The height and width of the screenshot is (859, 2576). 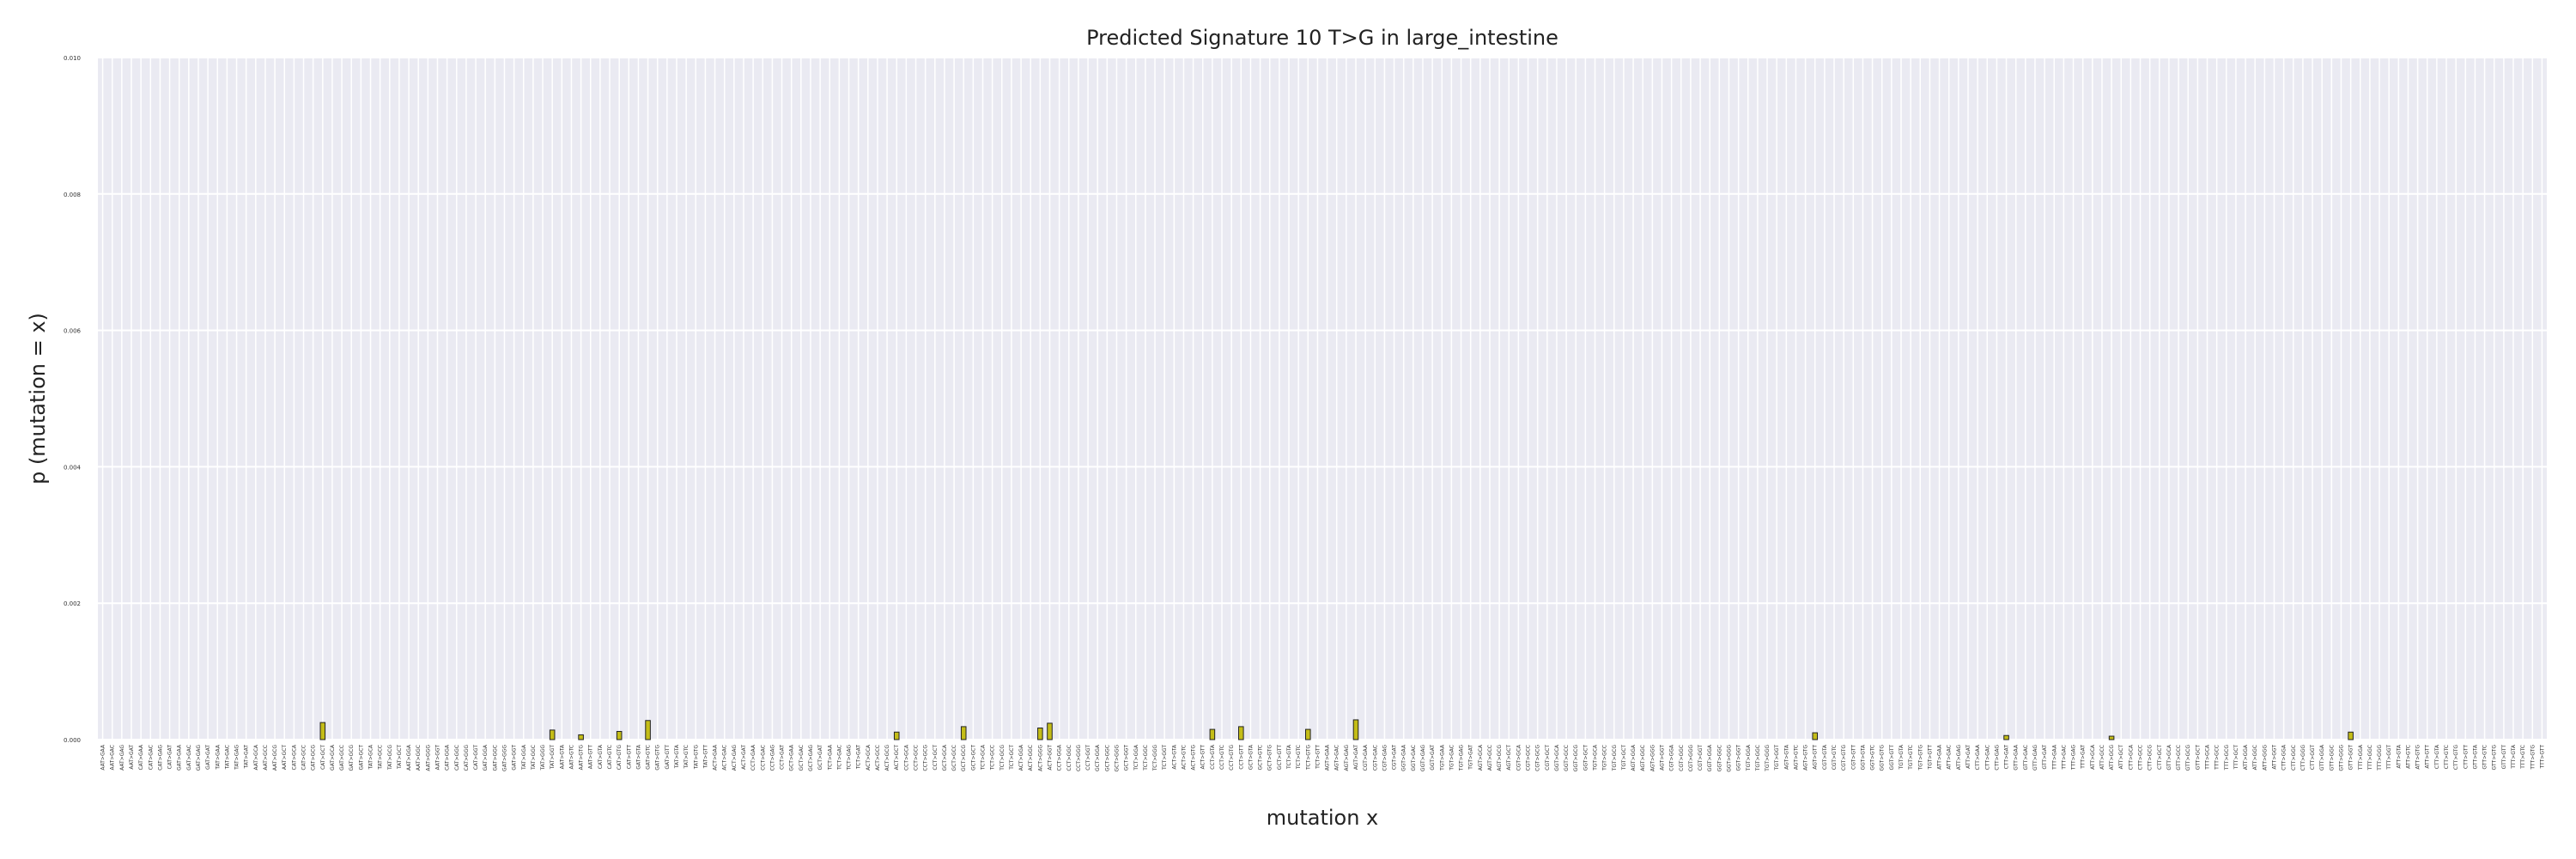 I want to click on x-tick-label: GTT>GTA, so click(x=2475, y=756).